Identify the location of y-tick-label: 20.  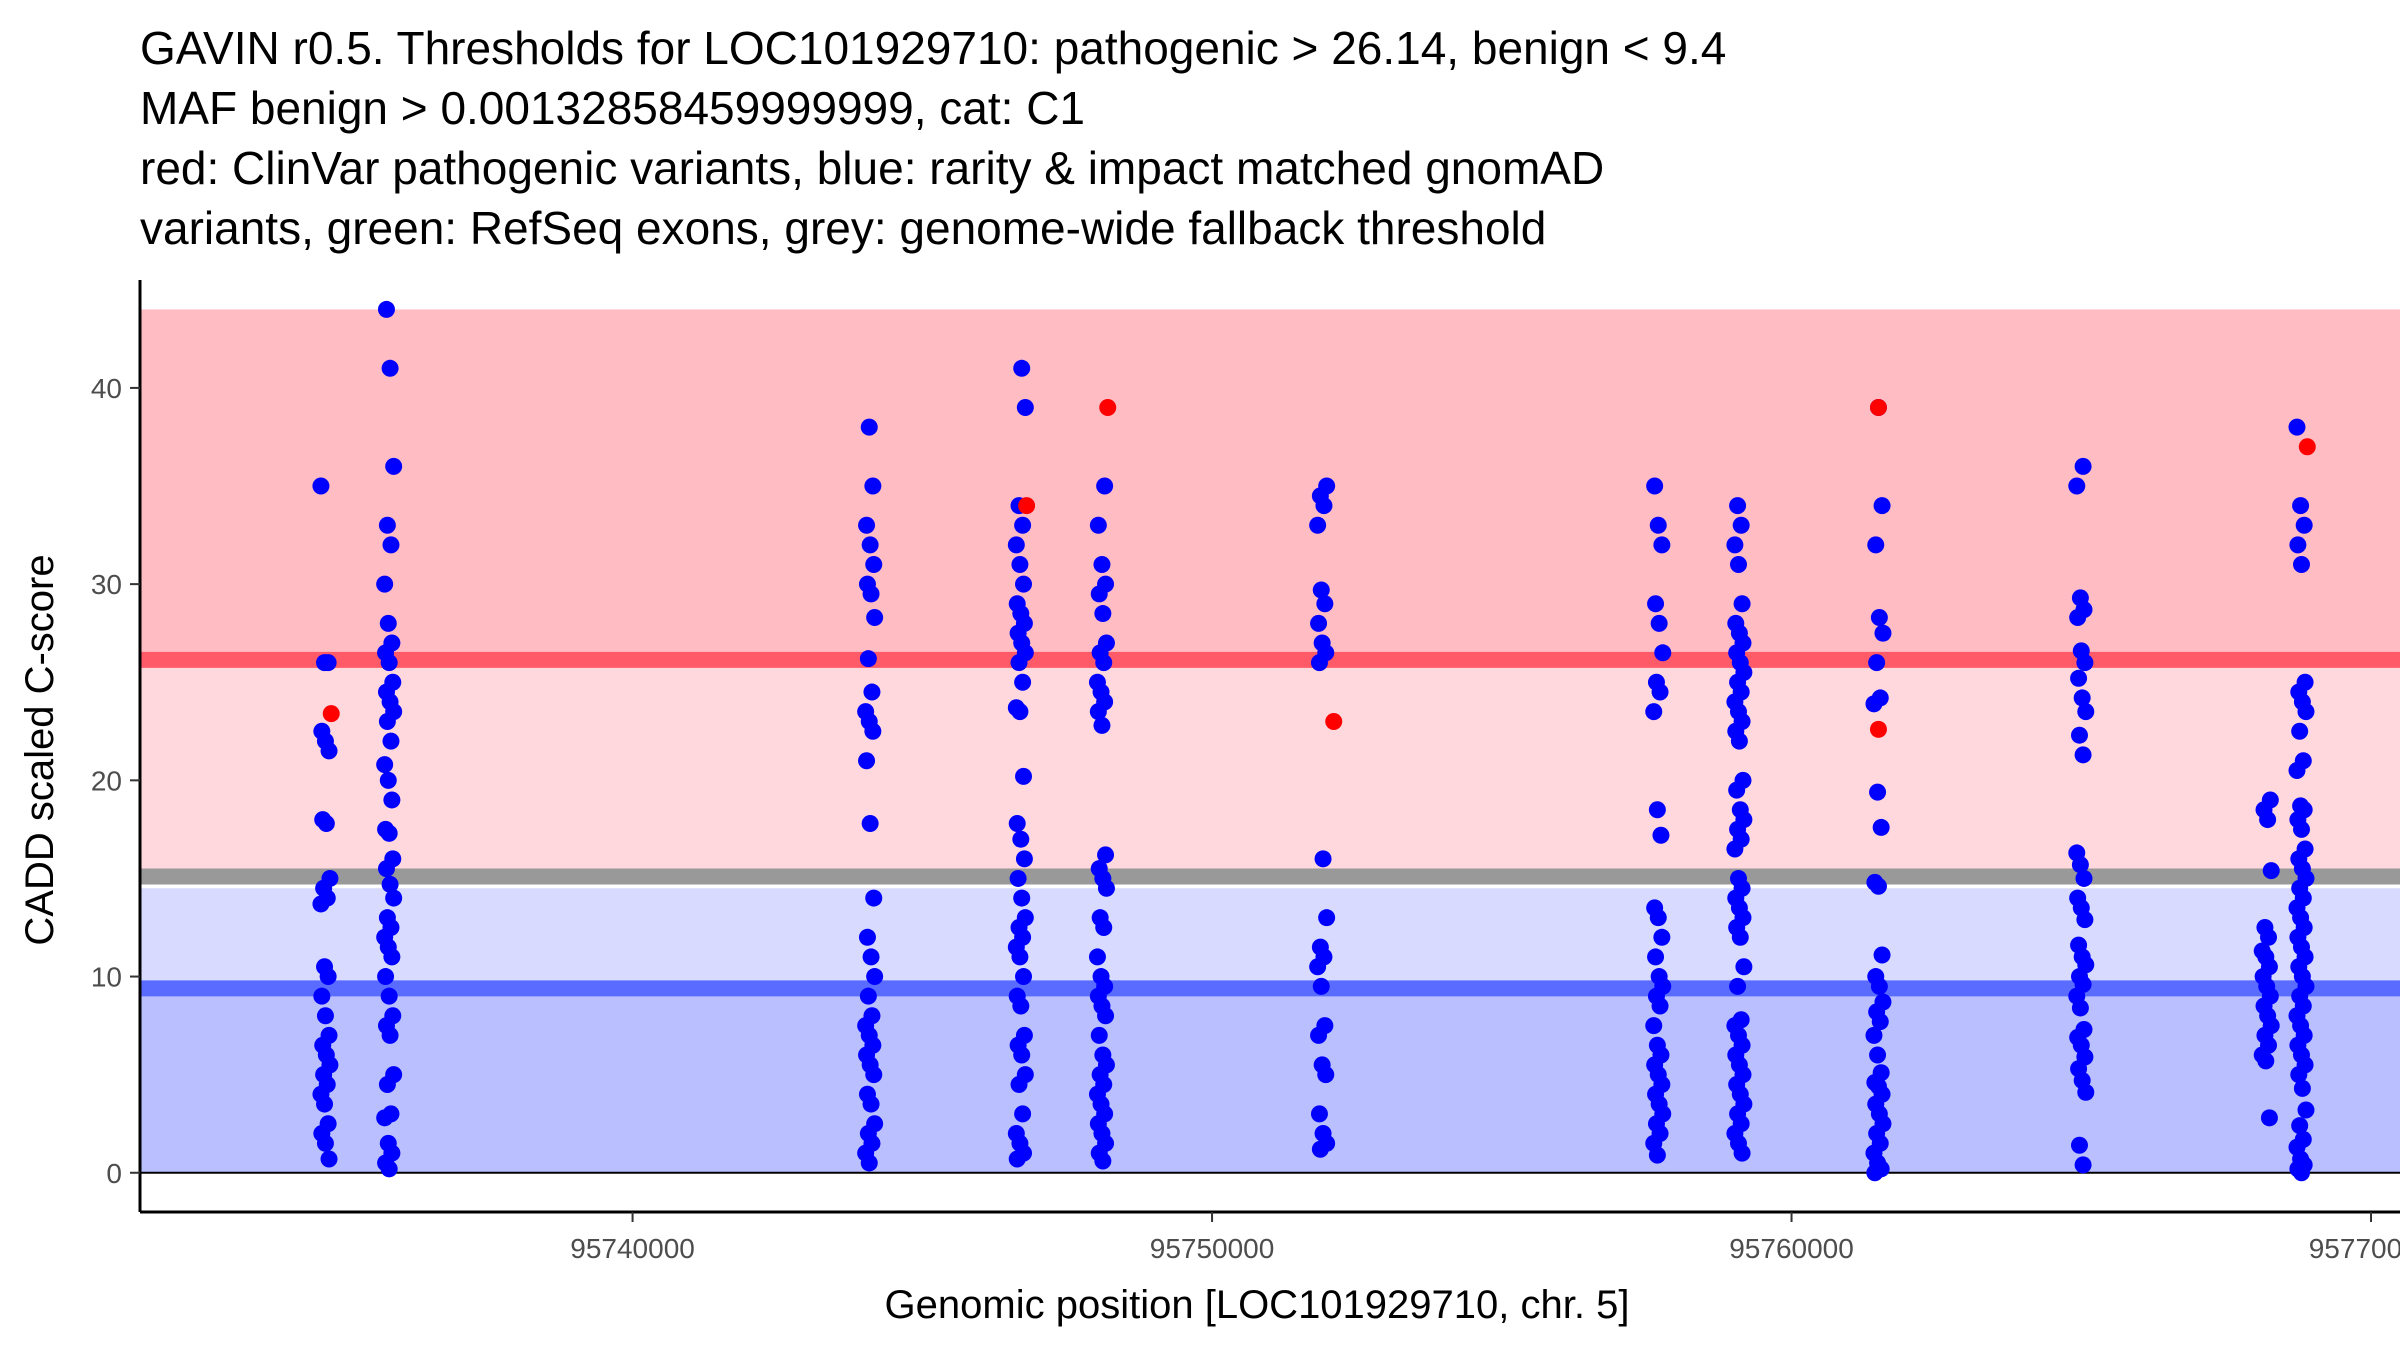
(106, 780).